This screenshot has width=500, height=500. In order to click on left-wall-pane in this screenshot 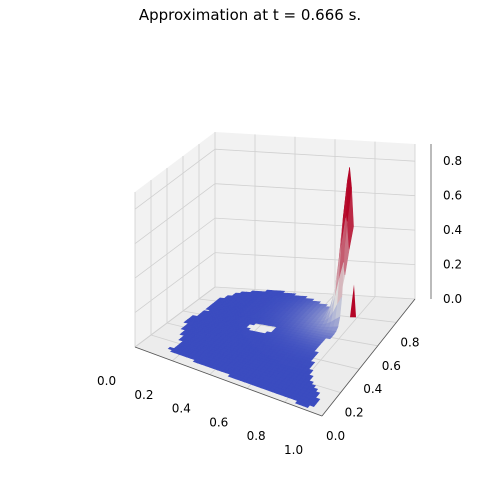, I will do `click(175, 239)`.